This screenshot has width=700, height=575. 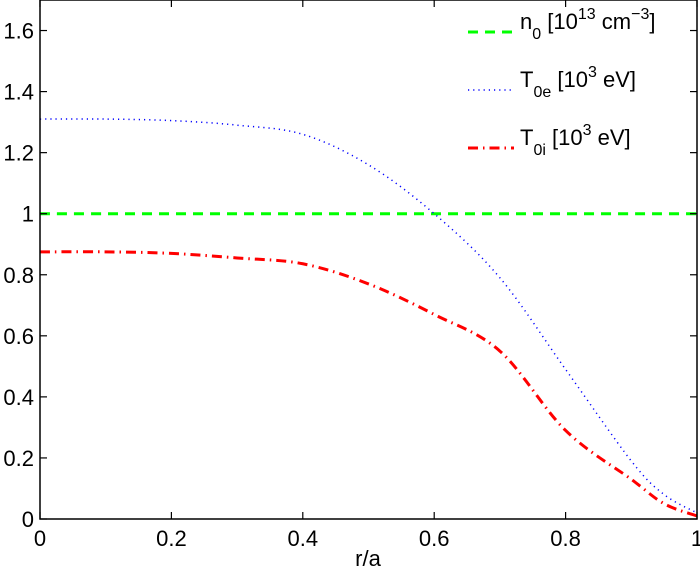 I want to click on legend-label-0: n0 [1013 cm−3], so click(x=587, y=24).